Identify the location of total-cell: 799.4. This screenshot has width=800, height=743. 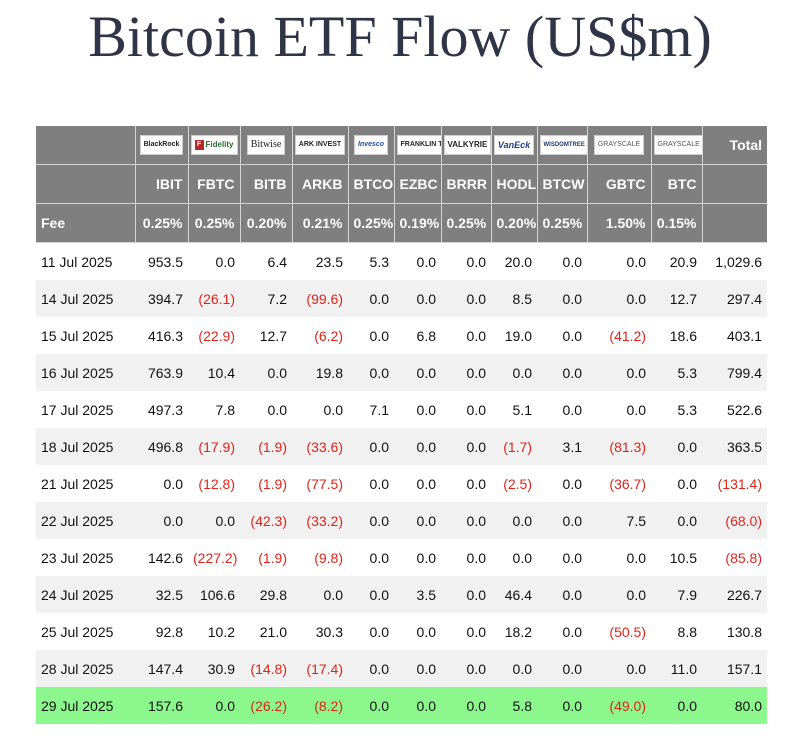
(734, 372).